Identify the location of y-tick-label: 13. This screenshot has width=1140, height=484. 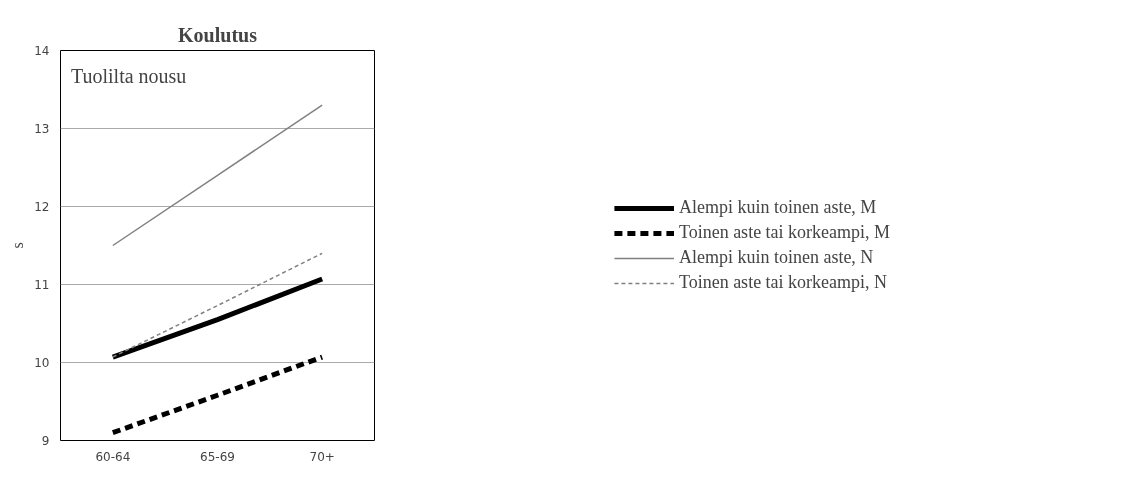
(42, 129).